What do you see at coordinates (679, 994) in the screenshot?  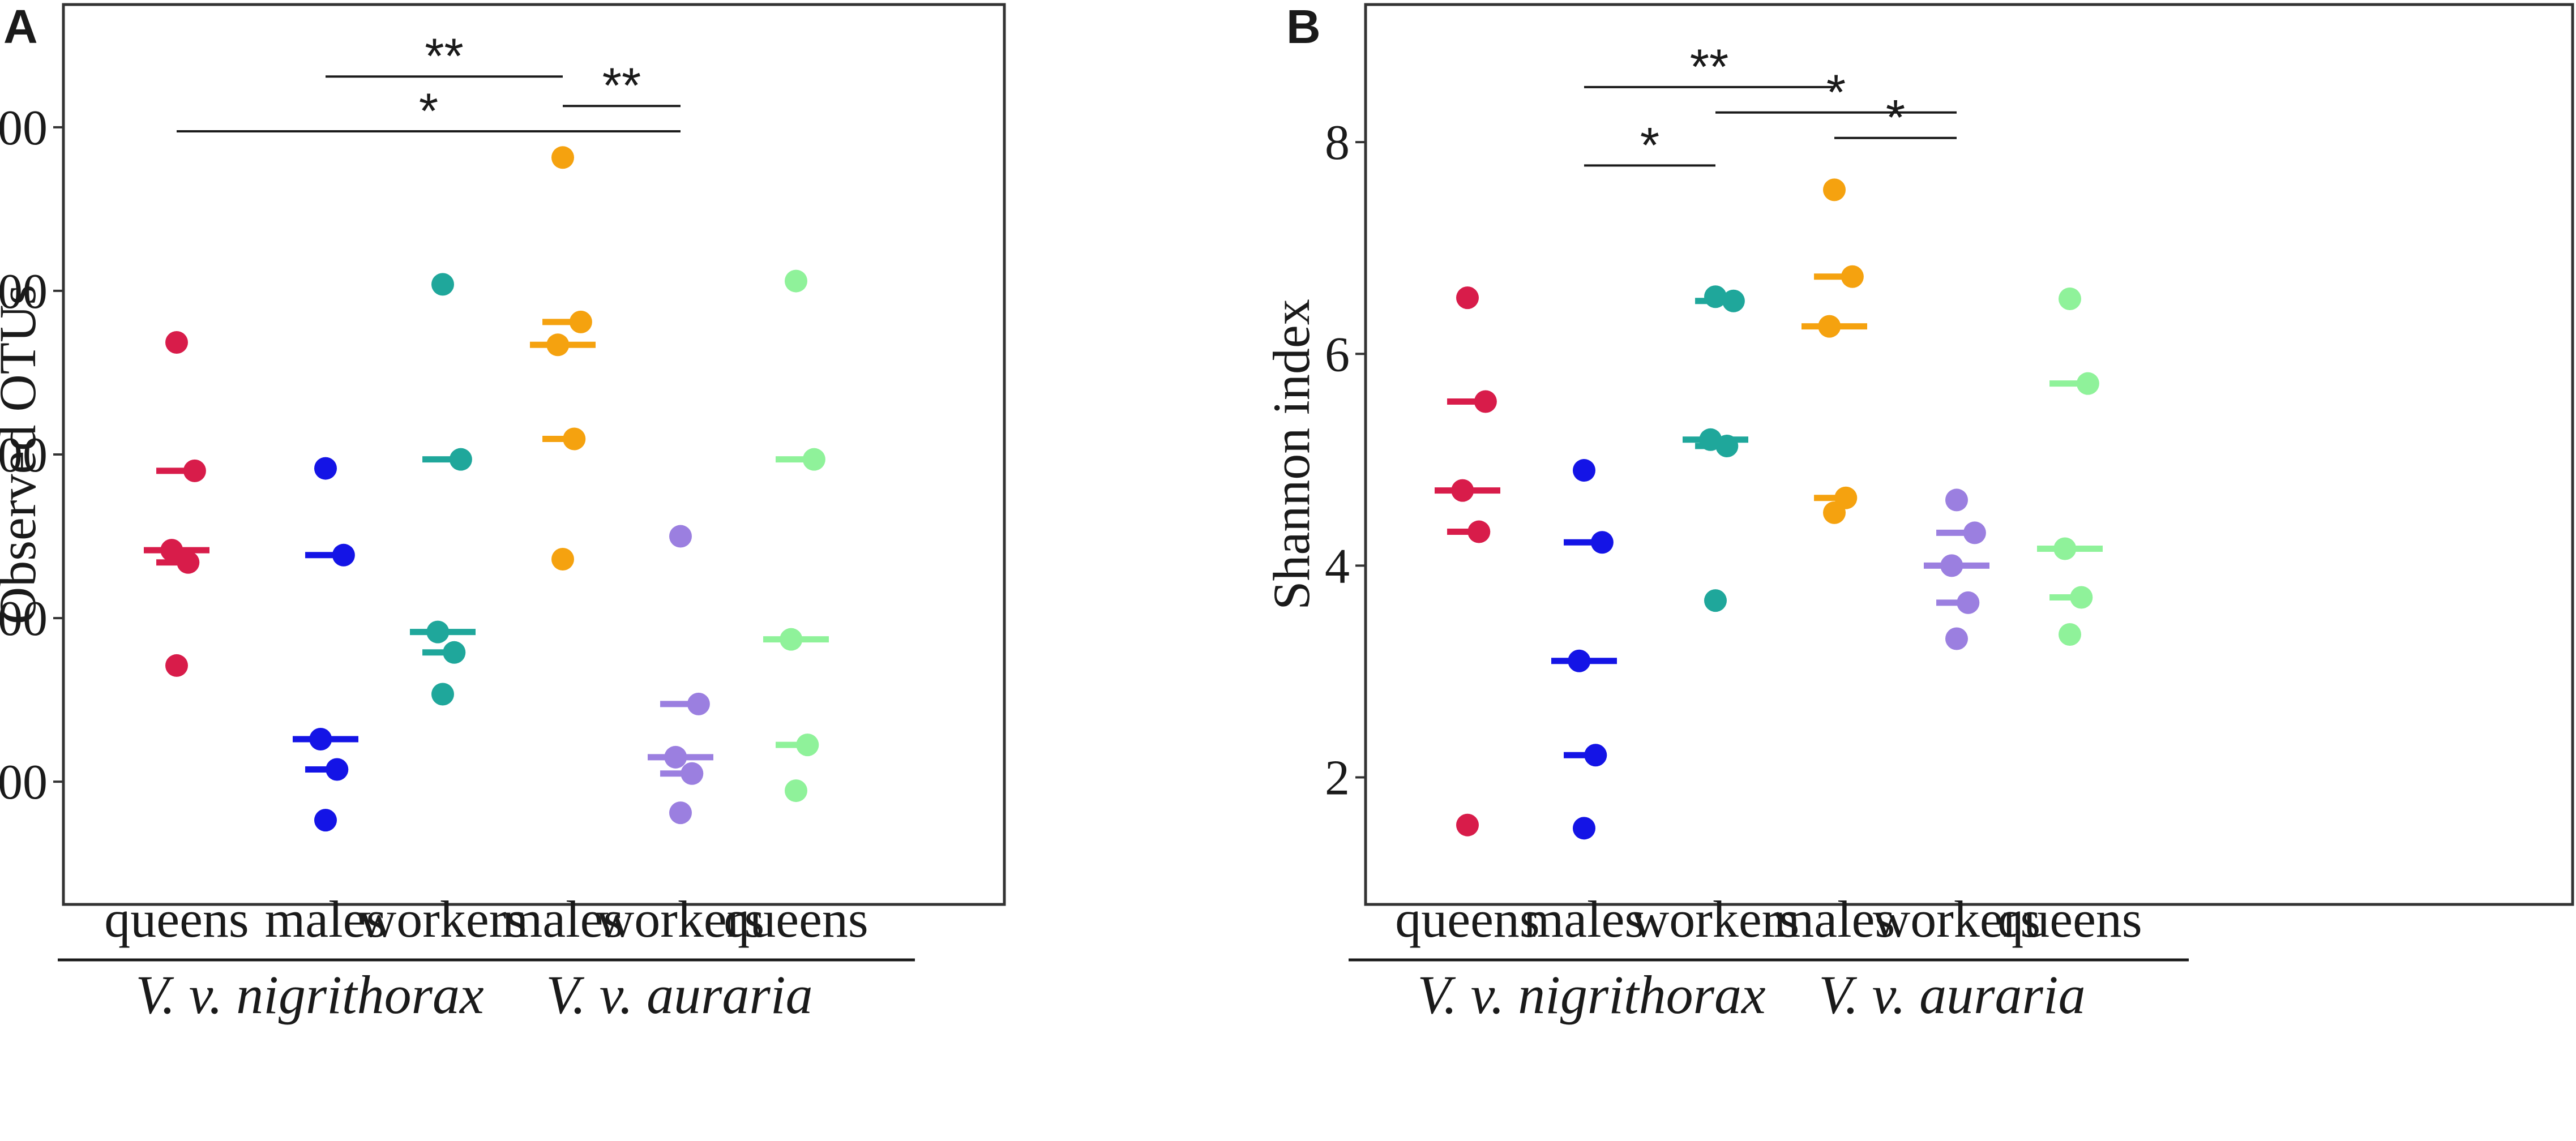 I see `panel-a-group-label: V. v. auraria` at bounding box center [679, 994].